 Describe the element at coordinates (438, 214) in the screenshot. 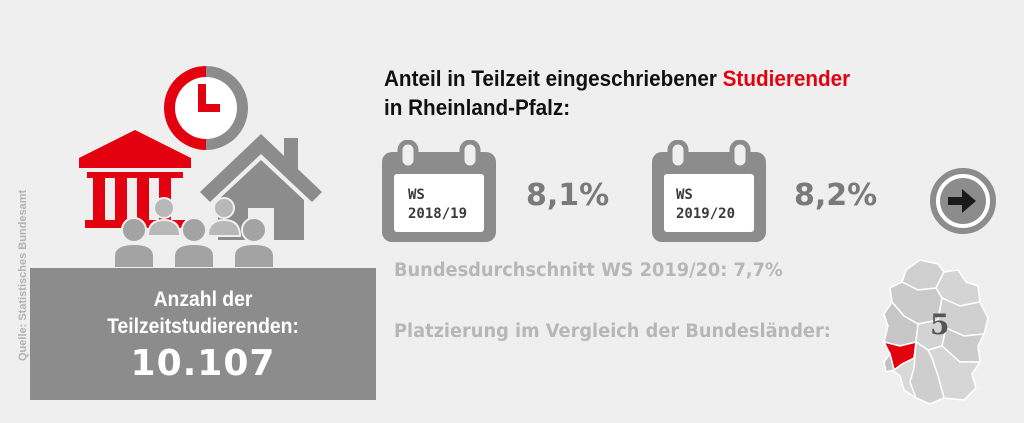

I see `semester-label-1-line2: 2018/19` at that location.